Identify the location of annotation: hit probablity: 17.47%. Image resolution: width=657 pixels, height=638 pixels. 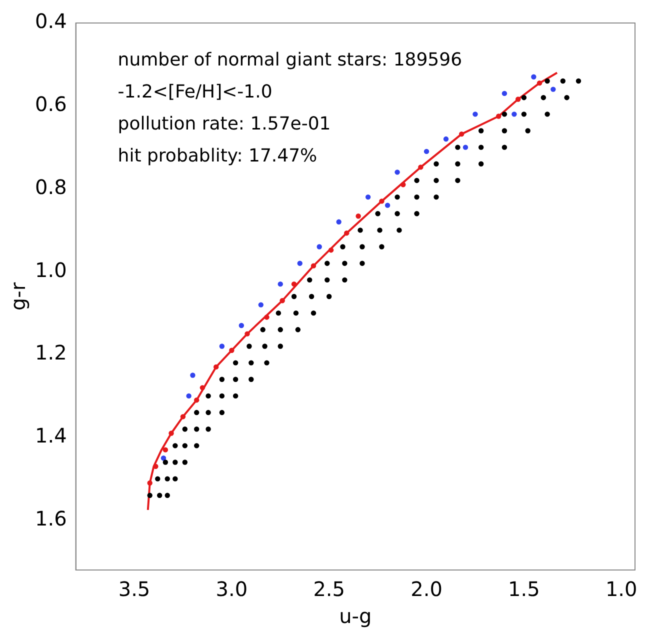
(218, 156).